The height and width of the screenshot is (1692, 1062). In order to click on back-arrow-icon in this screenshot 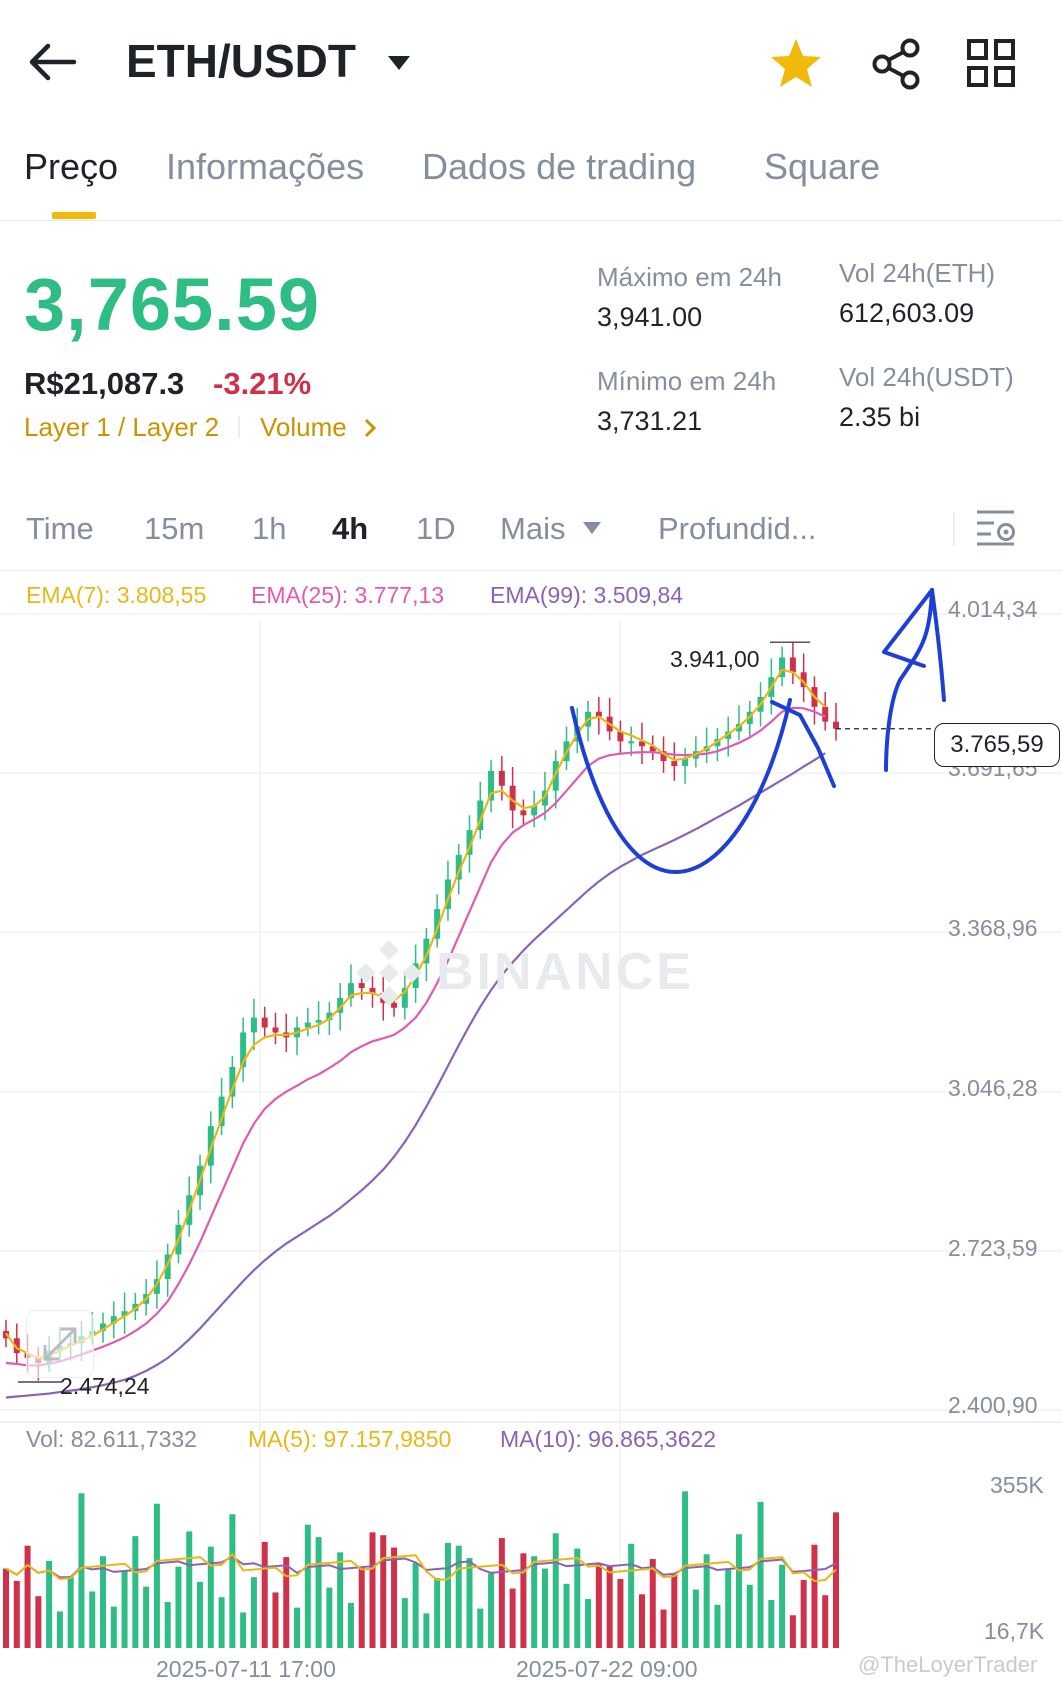, I will do `click(52, 62)`.